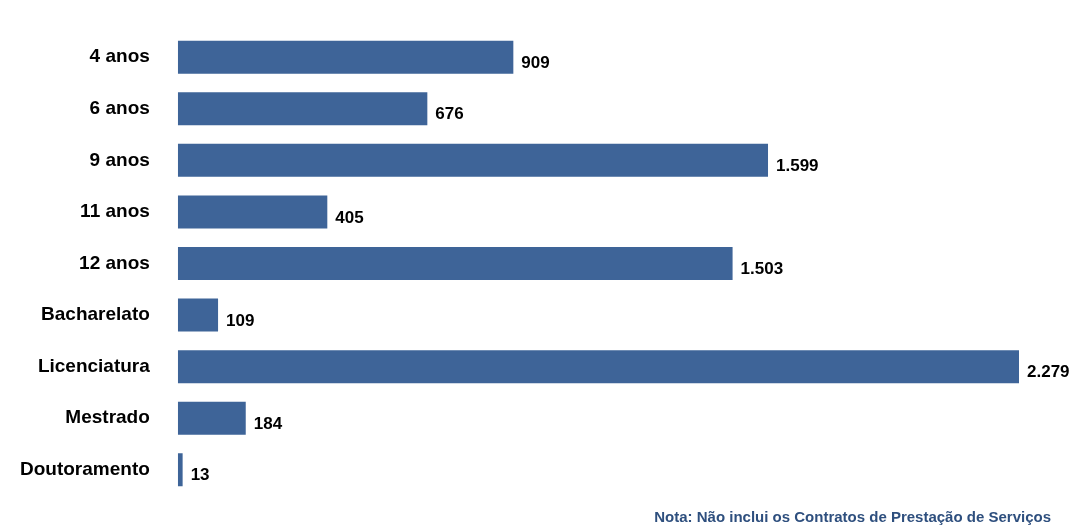  Describe the element at coordinates (449, 114) in the screenshot. I see `data-label: 676` at that location.